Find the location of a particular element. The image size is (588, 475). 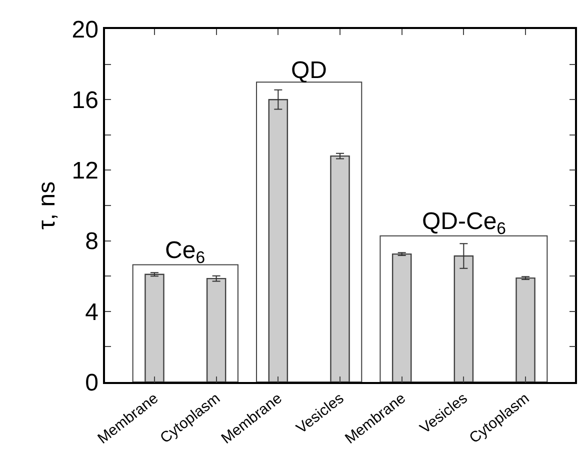

y-tick-label: 4 is located at coordinates (91, 312).